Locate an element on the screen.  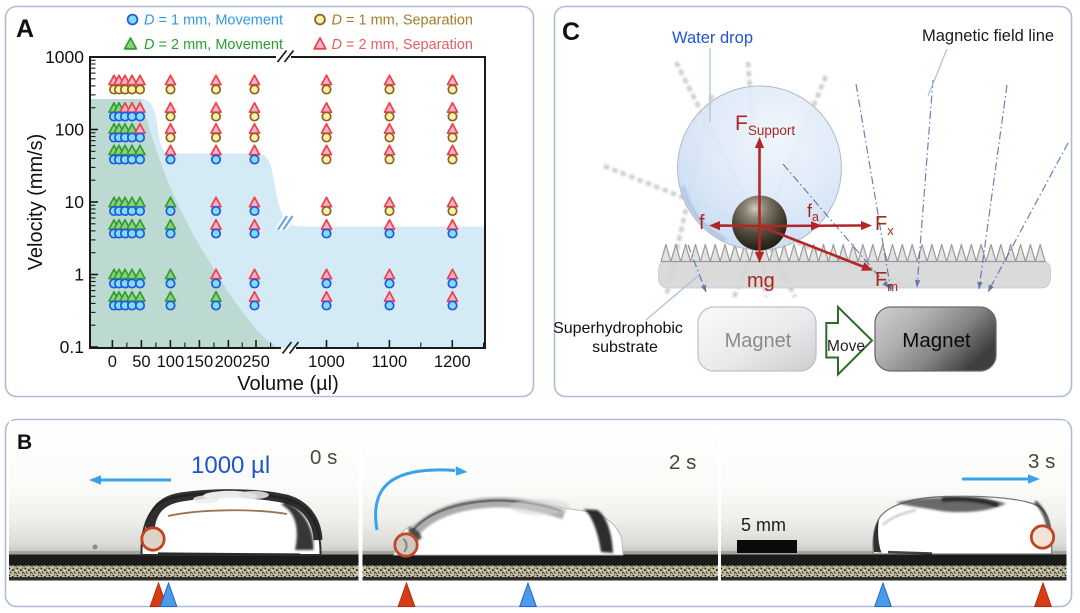
svg-text: 1 is located at coordinates (79, 275).